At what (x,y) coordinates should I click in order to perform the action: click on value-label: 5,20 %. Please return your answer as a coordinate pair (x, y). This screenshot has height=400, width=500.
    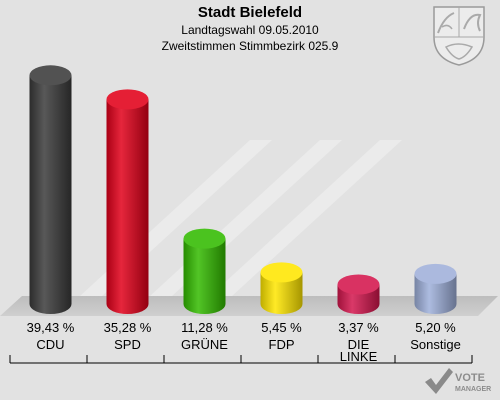
    Looking at the image, I should click on (435, 327).